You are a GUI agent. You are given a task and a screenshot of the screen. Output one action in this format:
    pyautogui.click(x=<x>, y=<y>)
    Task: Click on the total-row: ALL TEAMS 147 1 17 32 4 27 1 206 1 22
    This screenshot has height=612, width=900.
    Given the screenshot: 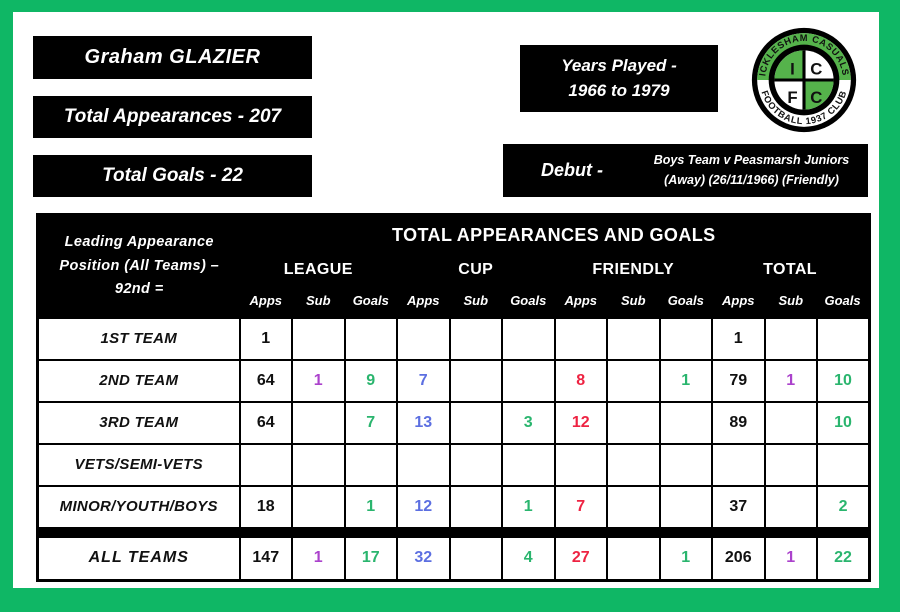 What is the action you would take?
    pyautogui.click(x=453, y=558)
    